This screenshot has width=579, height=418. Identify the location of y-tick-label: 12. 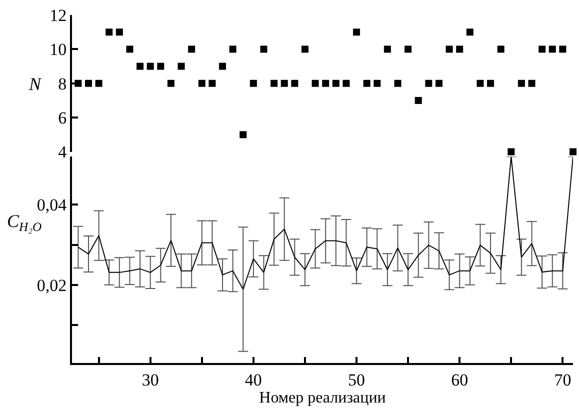
(58, 15).